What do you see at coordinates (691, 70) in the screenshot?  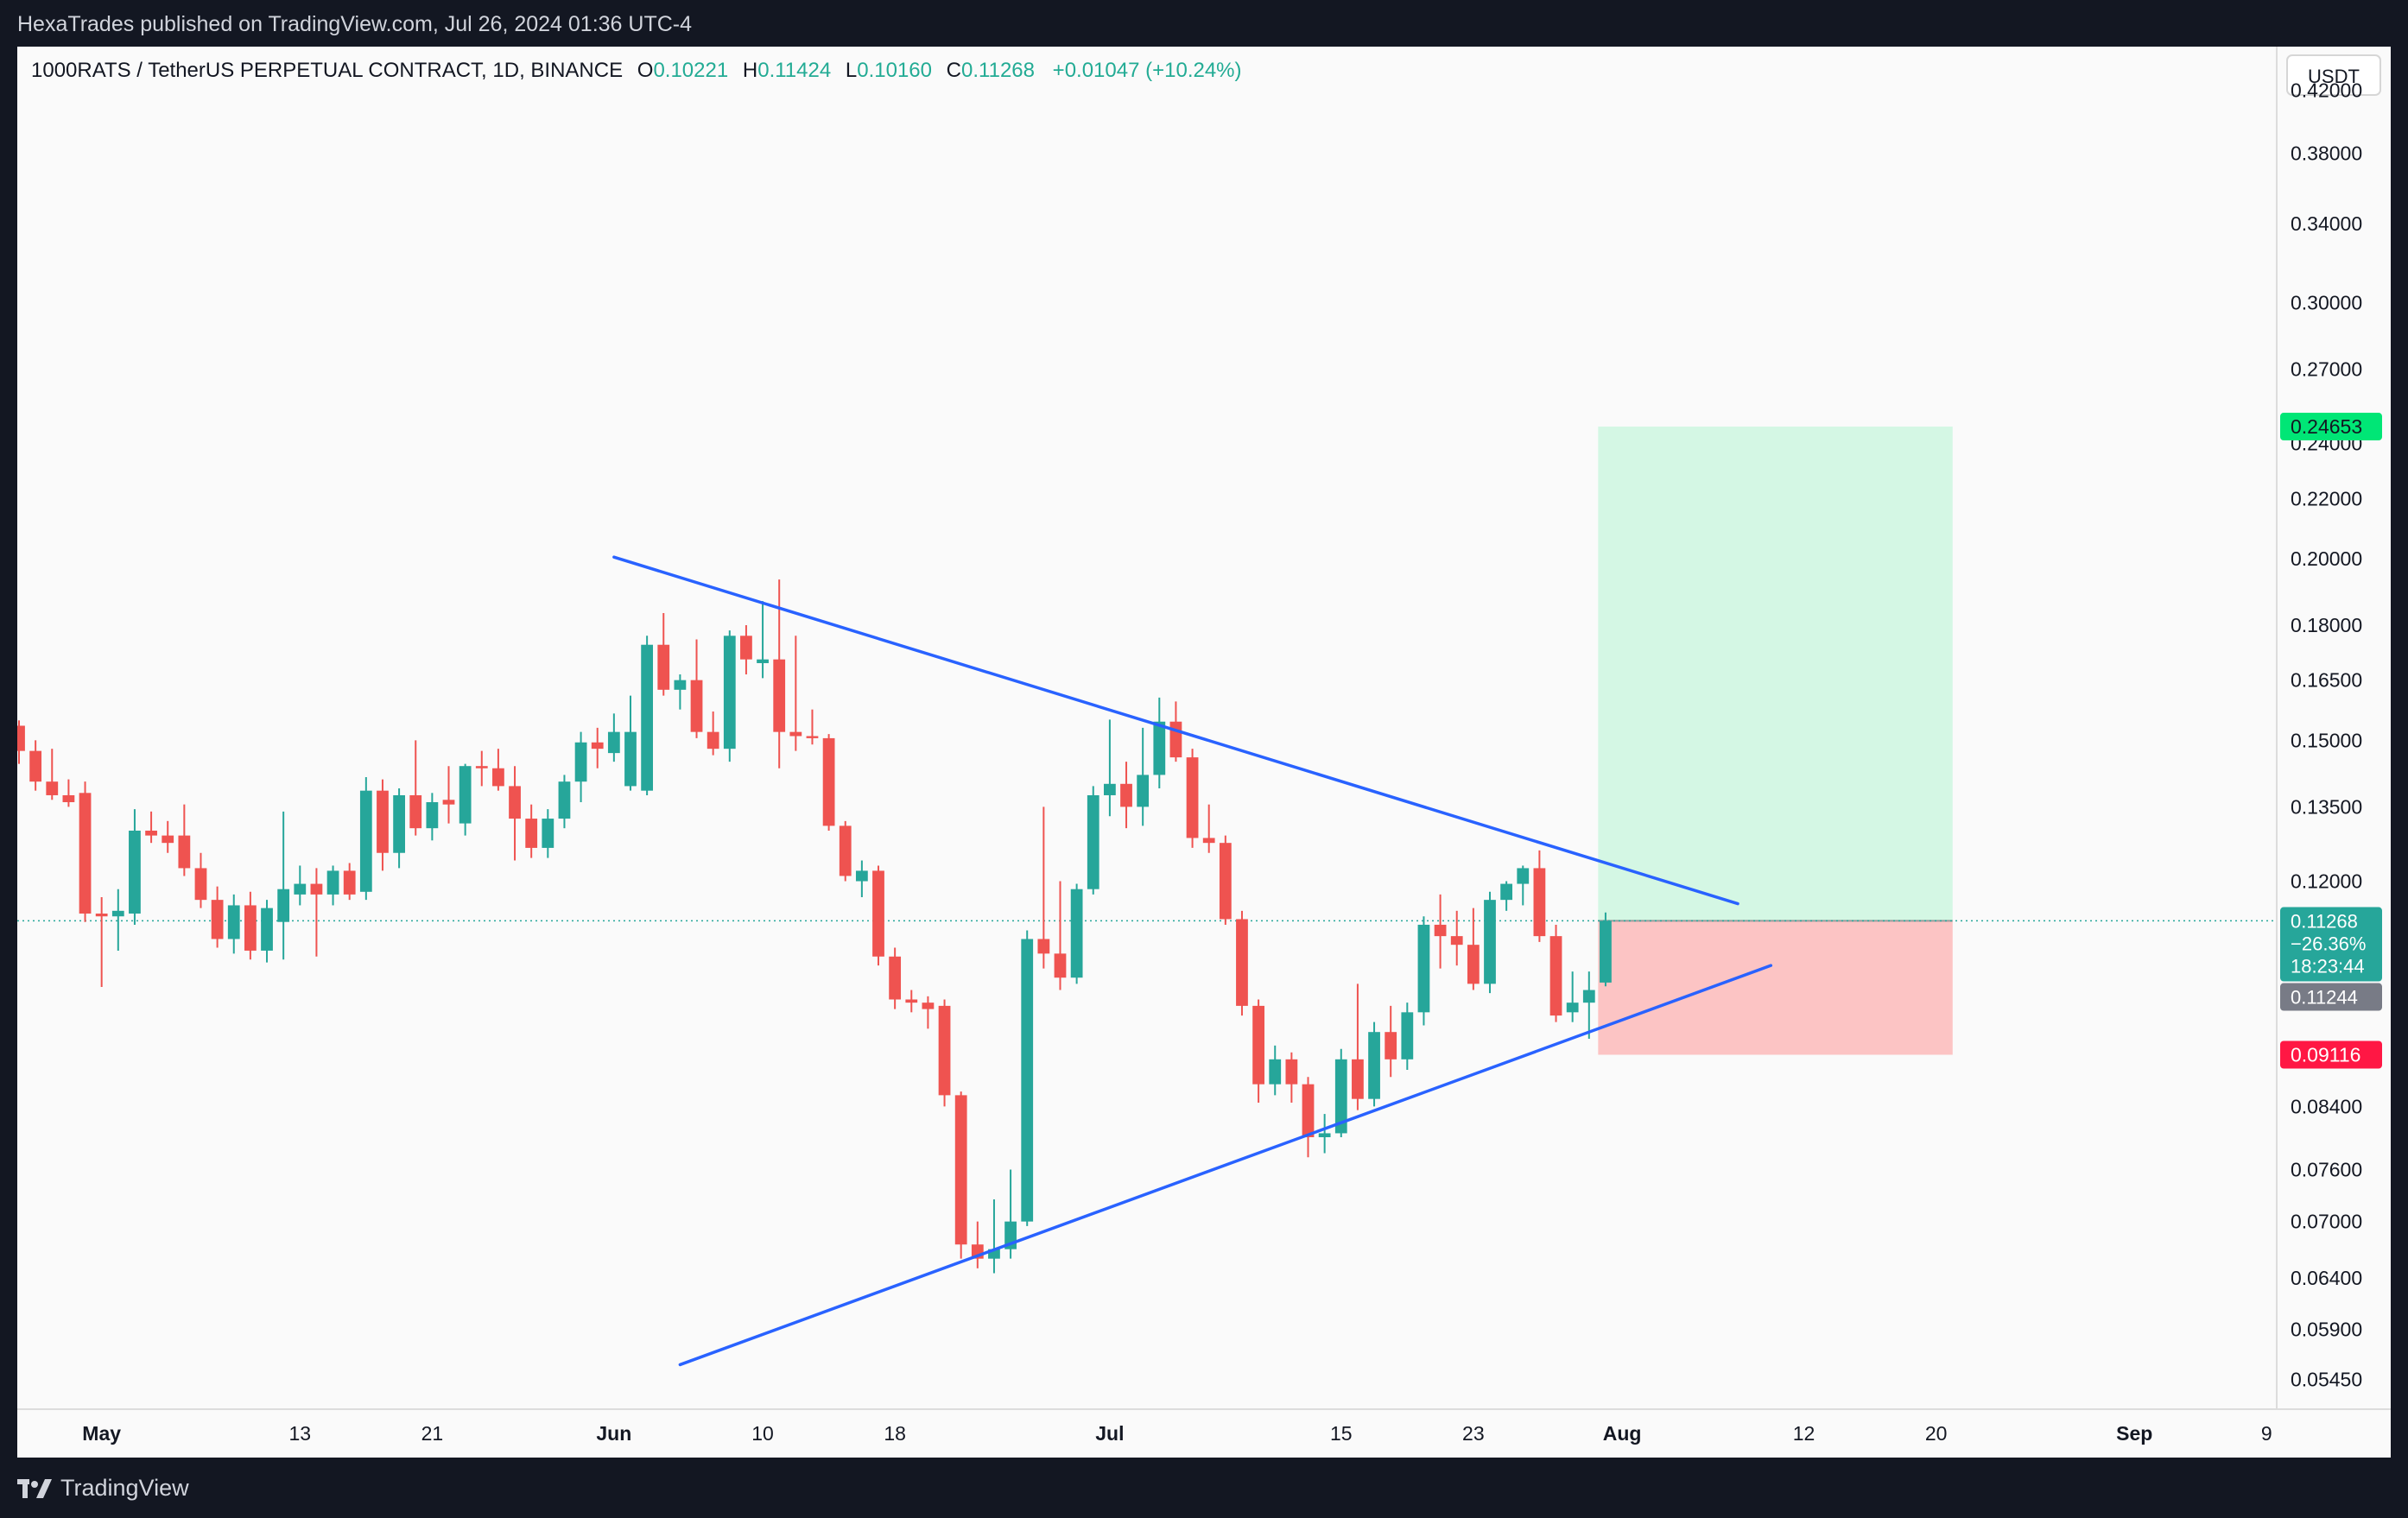 I see `open-value: 0.10221` at bounding box center [691, 70].